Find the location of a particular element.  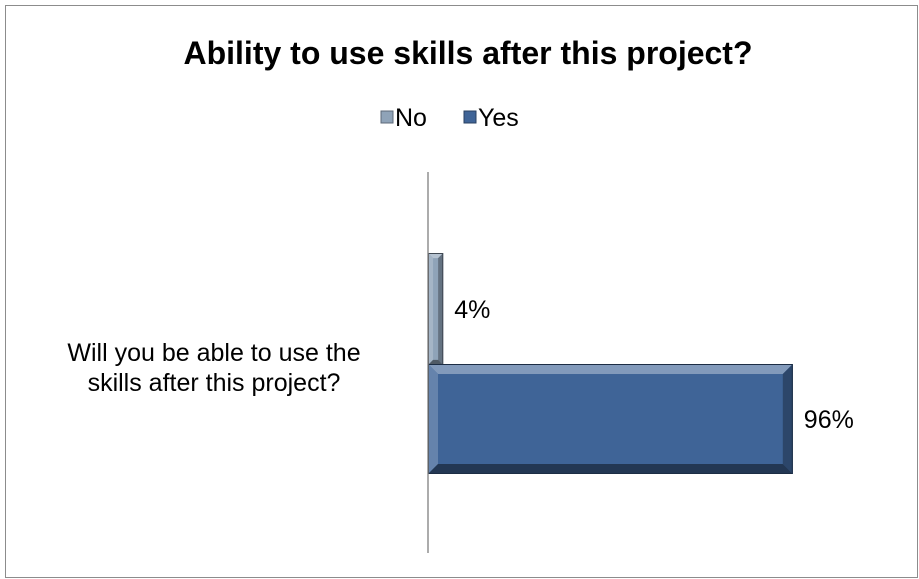

bar-yes is located at coordinates (610, 419).